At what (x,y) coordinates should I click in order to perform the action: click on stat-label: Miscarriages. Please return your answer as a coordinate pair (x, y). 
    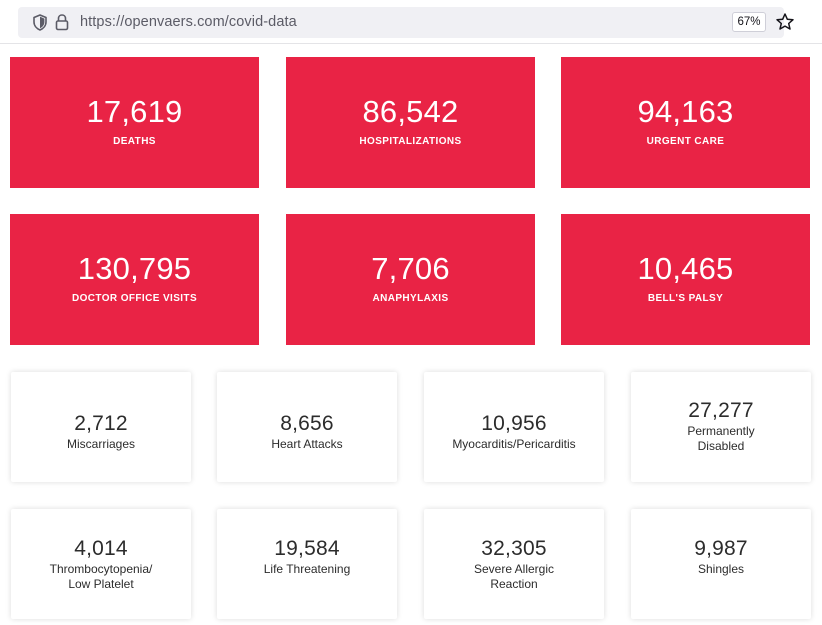
    Looking at the image, I should click on (101, 444).